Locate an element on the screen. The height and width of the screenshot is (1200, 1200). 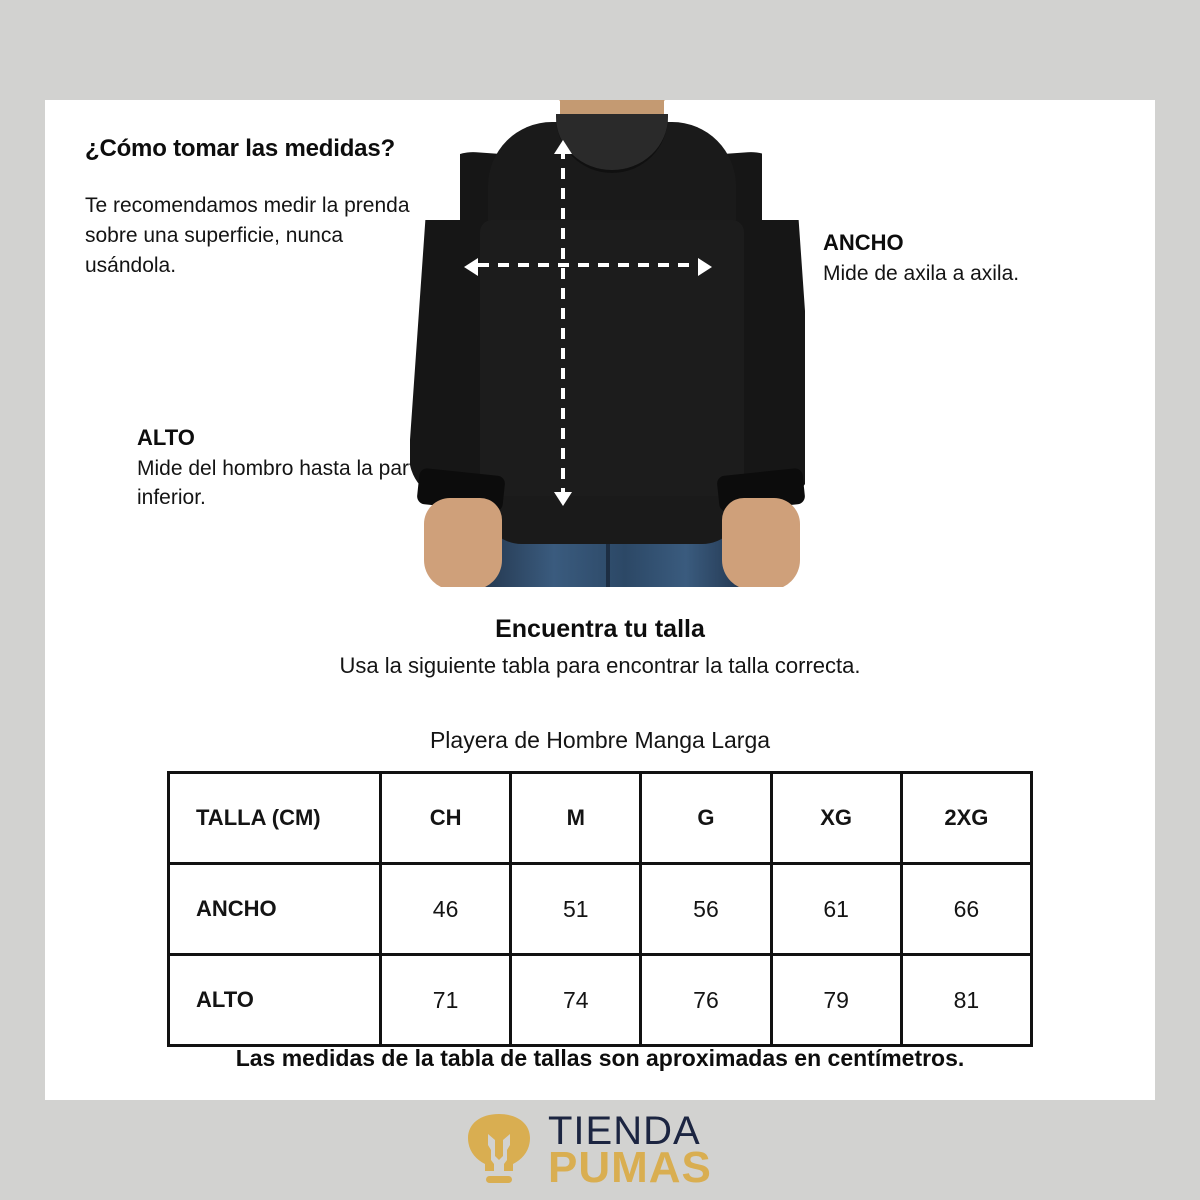
table-row: ANCHO 46 51 56 61 66 is located at coordinates (600, 909).